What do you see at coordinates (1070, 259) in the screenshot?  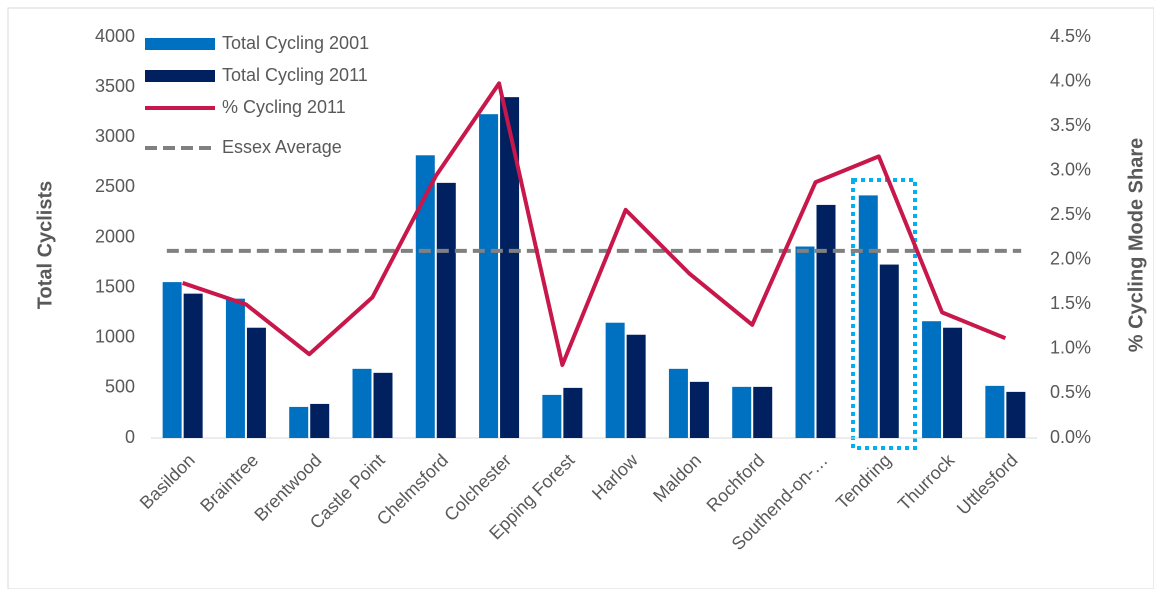 I see `y2-tick-label: 2.0%` at bounding box center [1070, 259].